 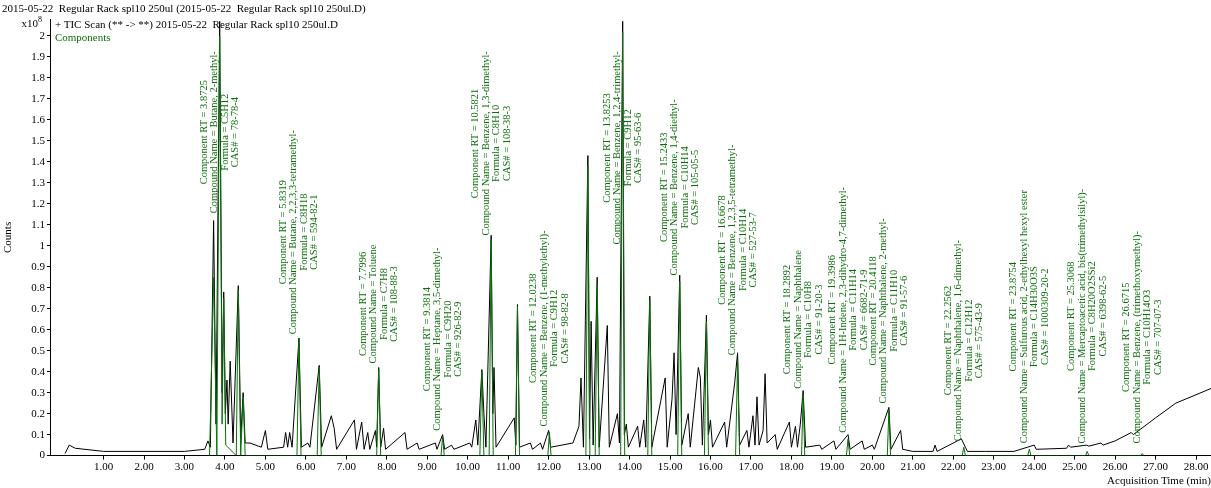 What do you see at coordinates (888, 310) in the screenshot?
I see `annotation: Component RT = 20.4118 Compound Name = Naphthalene, 2-methyl- Formula = C11H10 CAS# = 91-57-6` at bounding box center [888, 310].